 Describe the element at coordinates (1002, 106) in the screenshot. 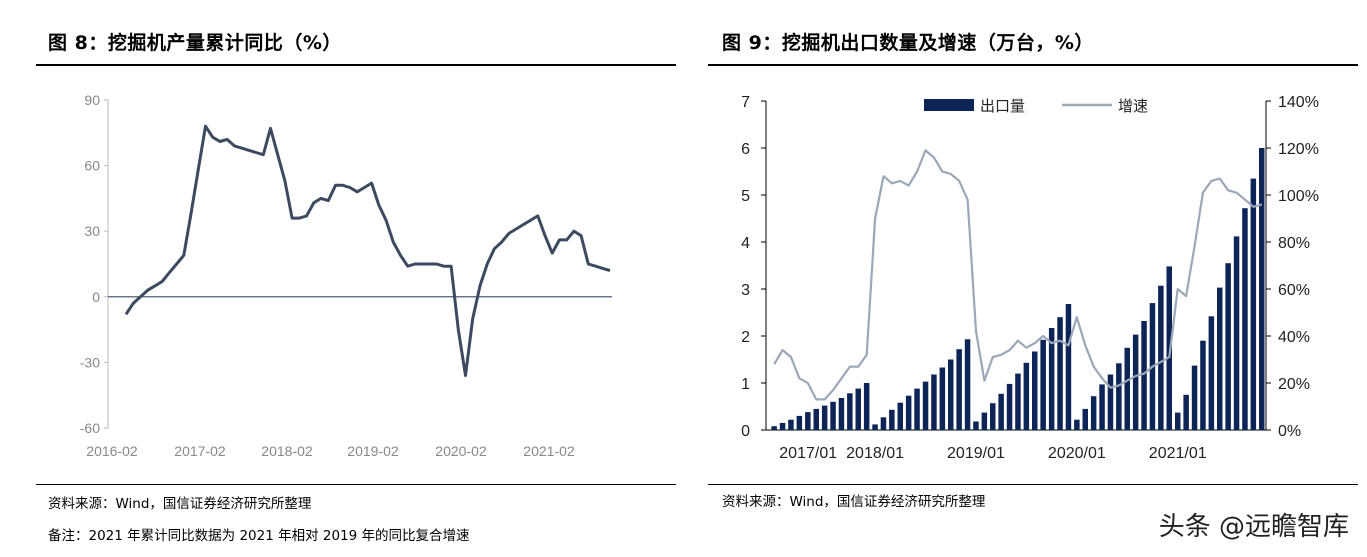

I see `legend-bar-label: 出口量` at that location.